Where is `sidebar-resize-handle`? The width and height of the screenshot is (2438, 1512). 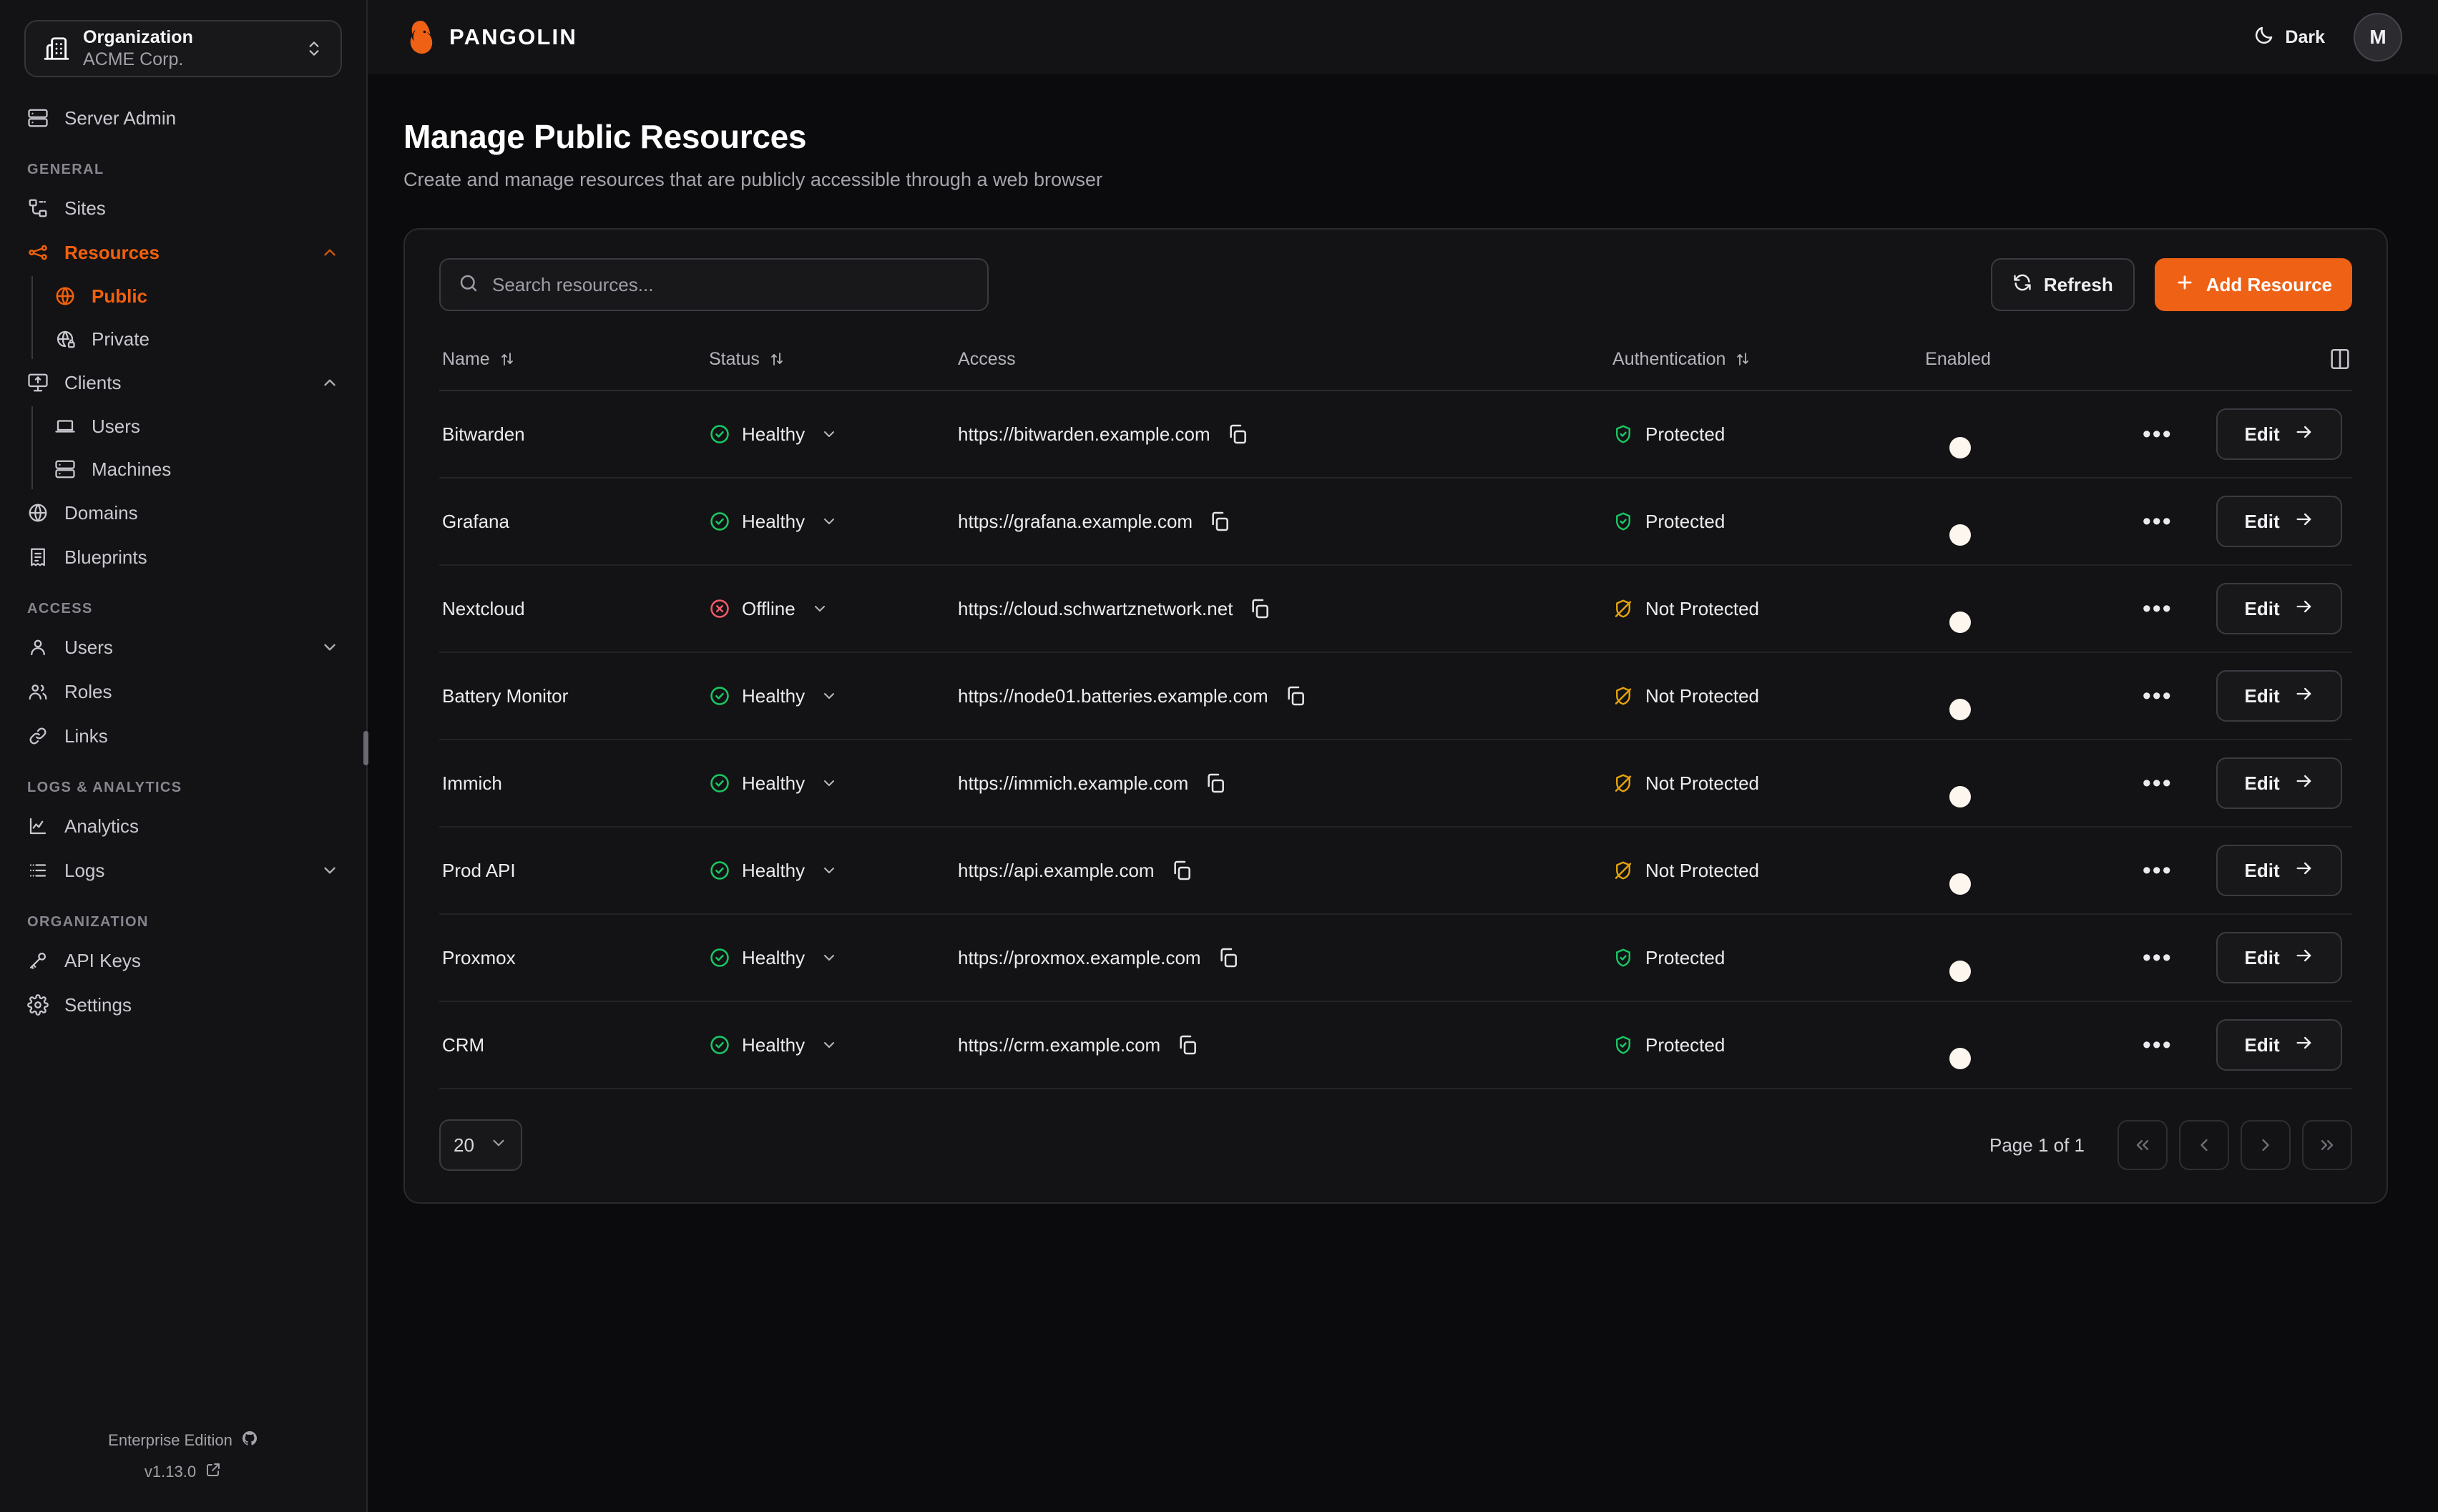
sidebar-resize-handle is located at coordinates (365, 748).